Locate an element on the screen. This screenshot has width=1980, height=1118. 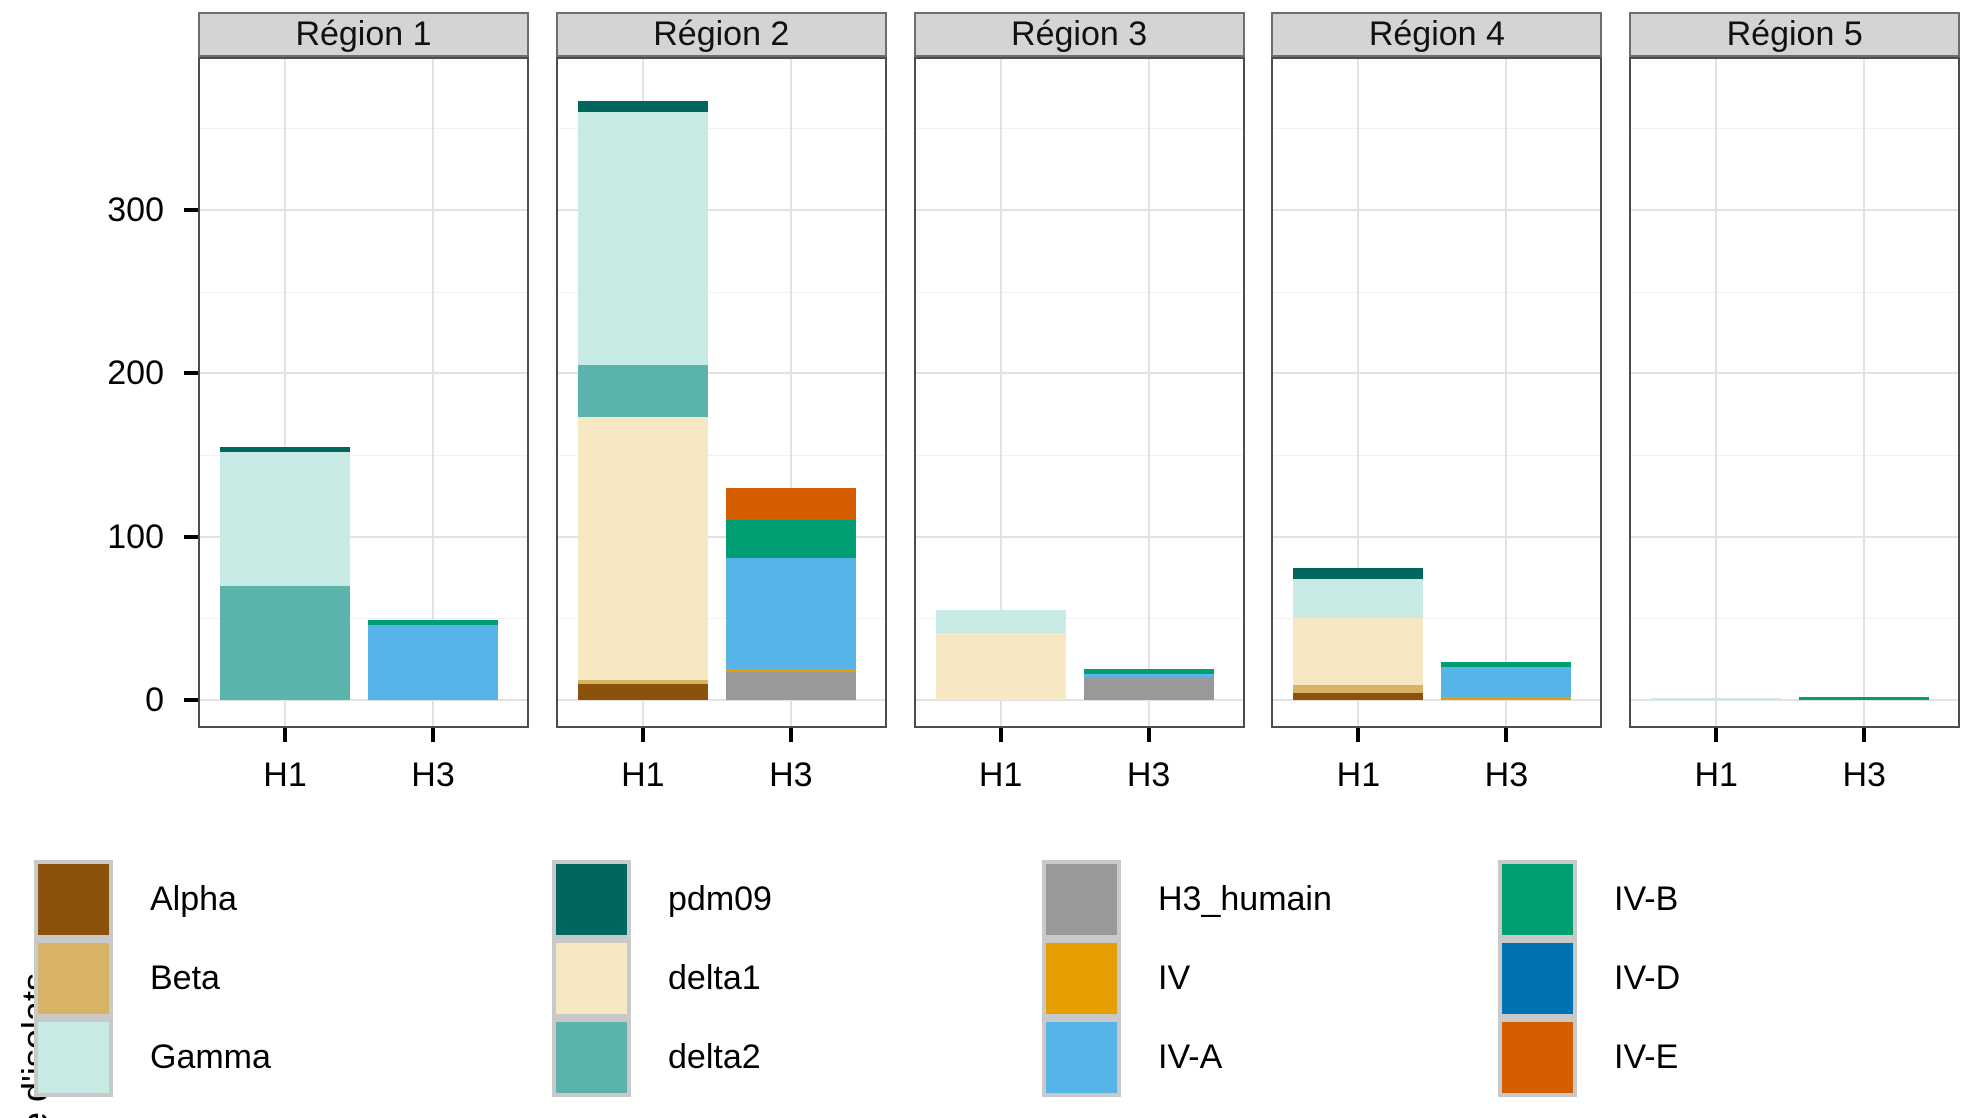
legend-label-IV-A: IV-A is located at coordinates (1190, 1057).